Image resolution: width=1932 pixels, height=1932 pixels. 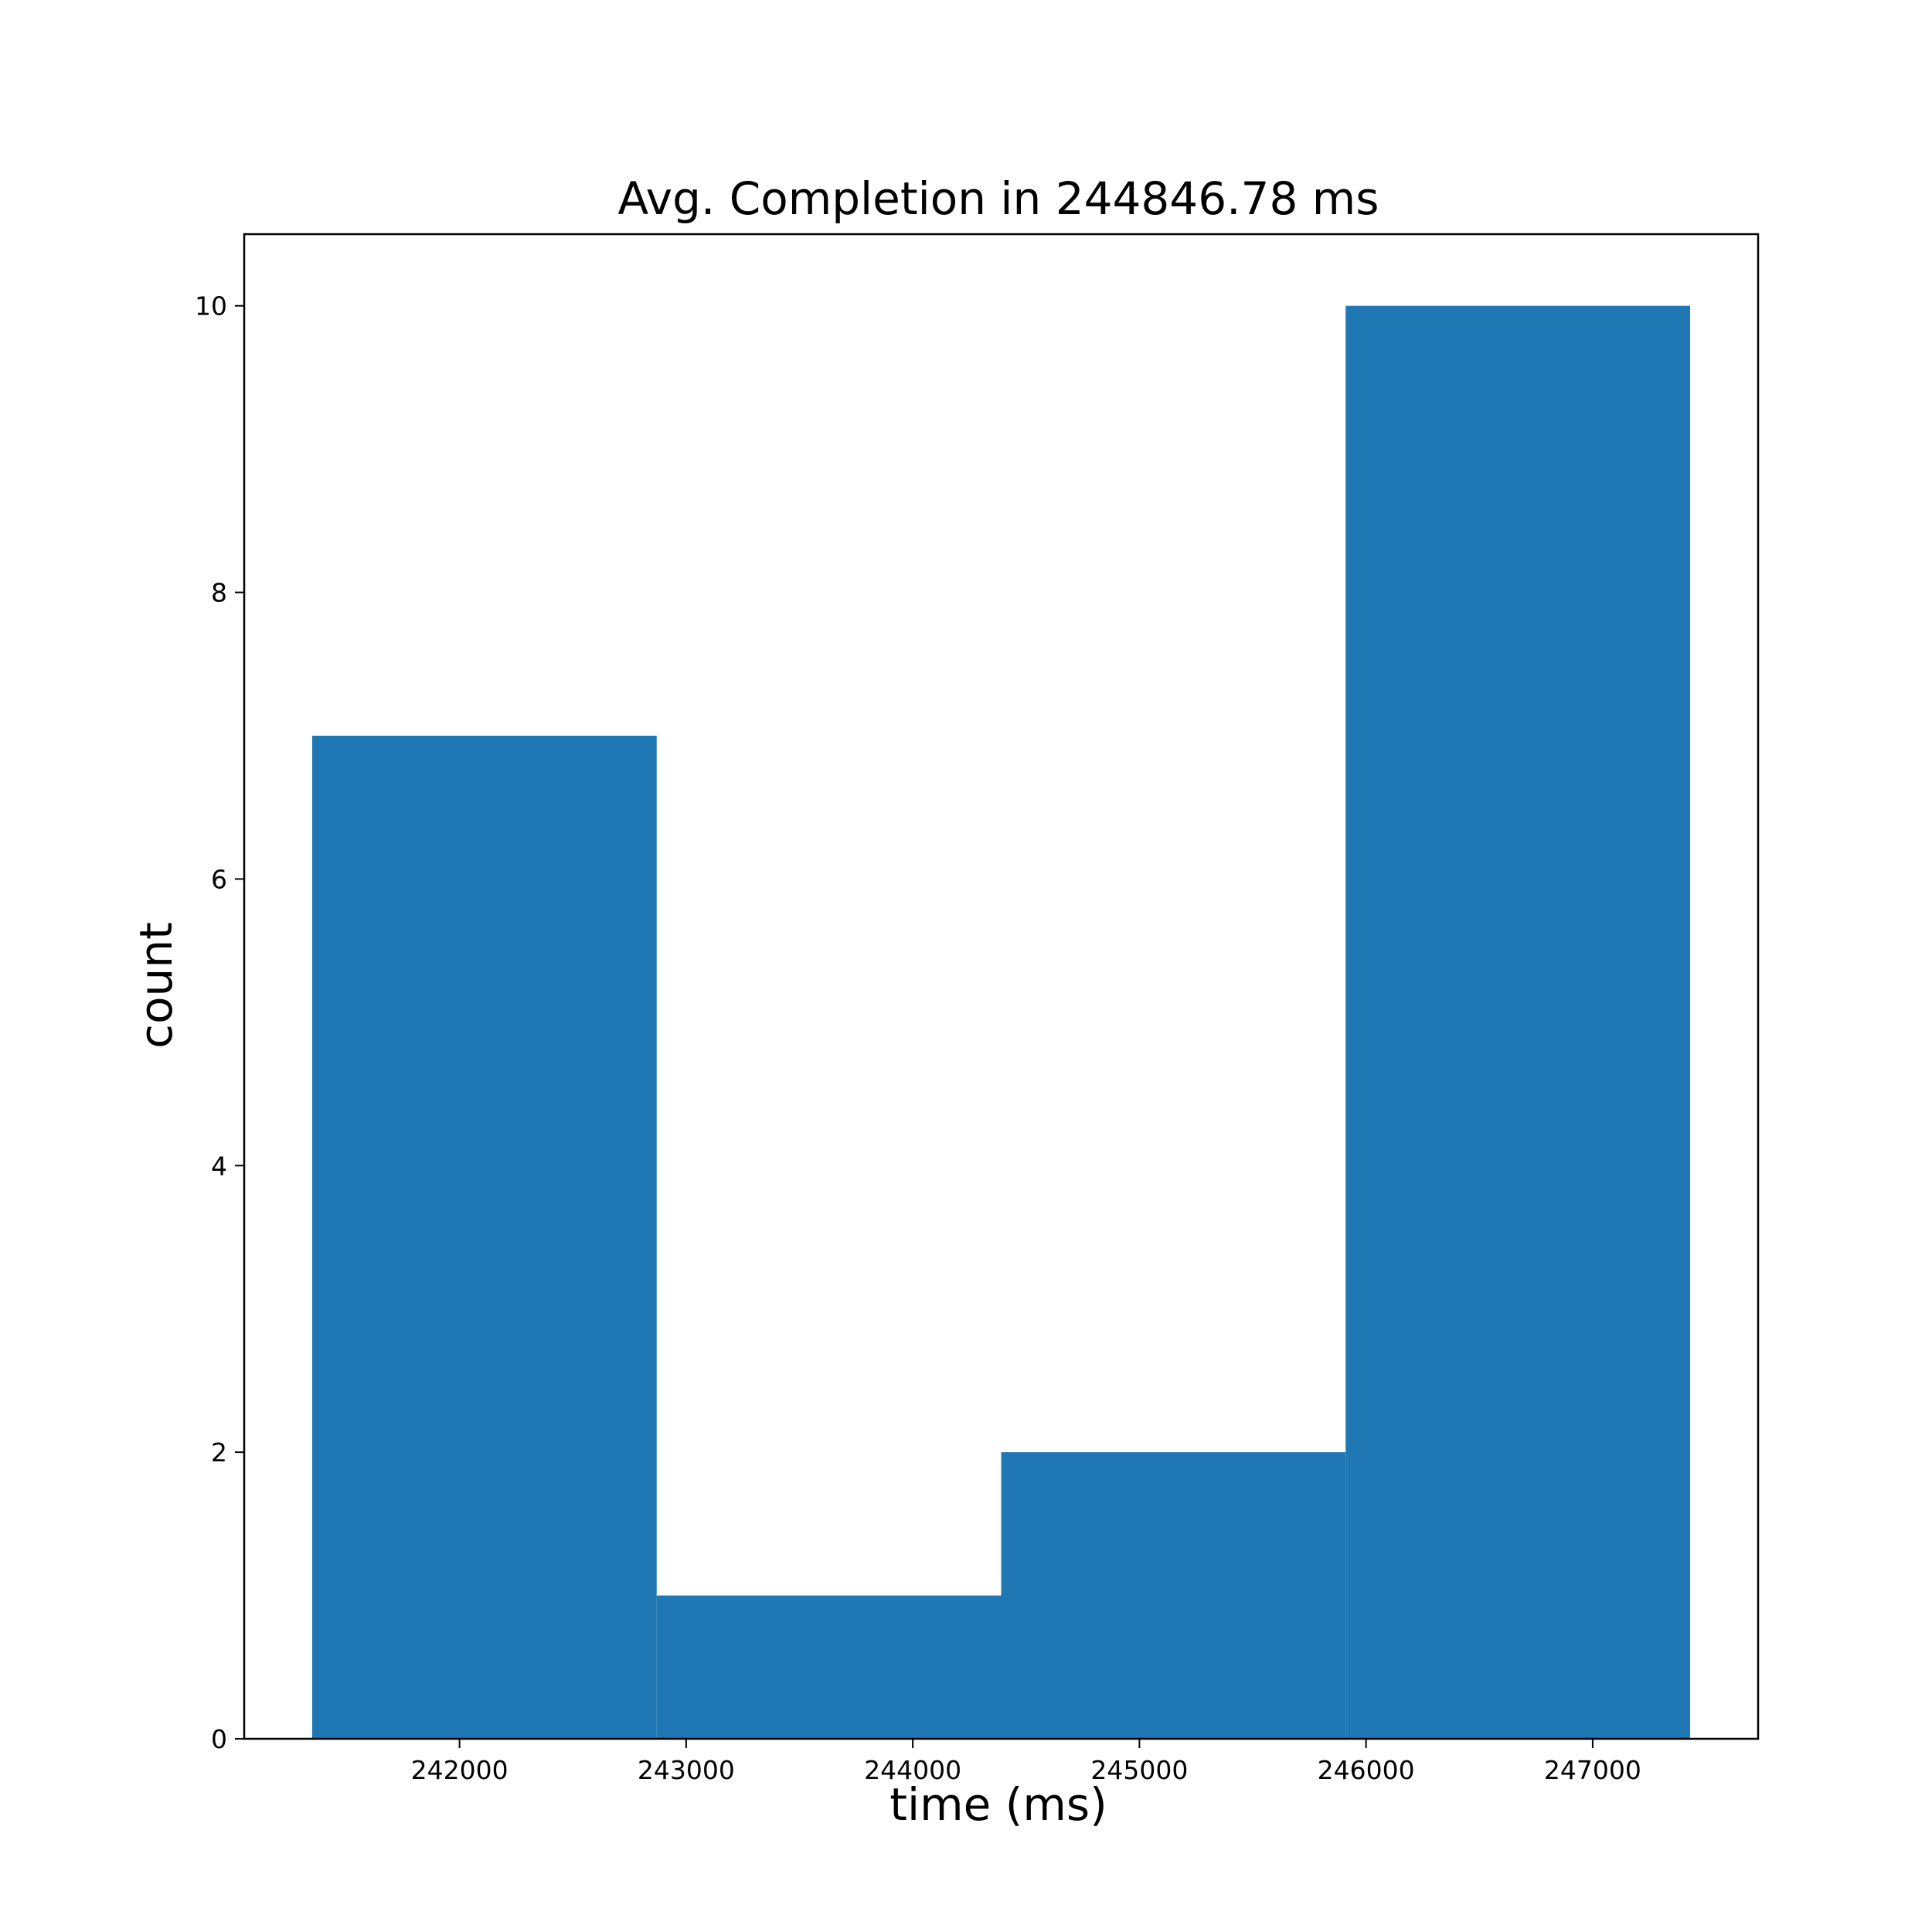 I want to click on x-tick-label: 243000, so click(x=687, y=1770).